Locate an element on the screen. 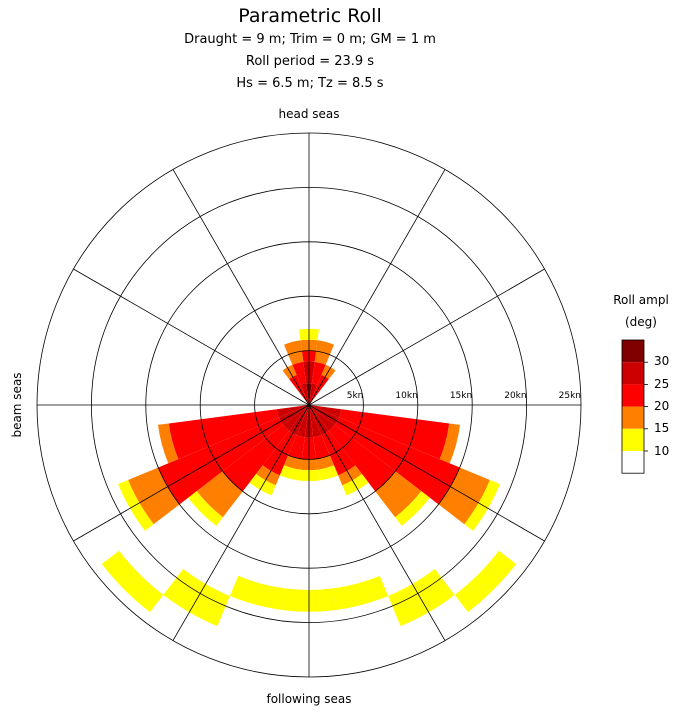  legend-label-15: 15 is located at coordinates (661, 428).